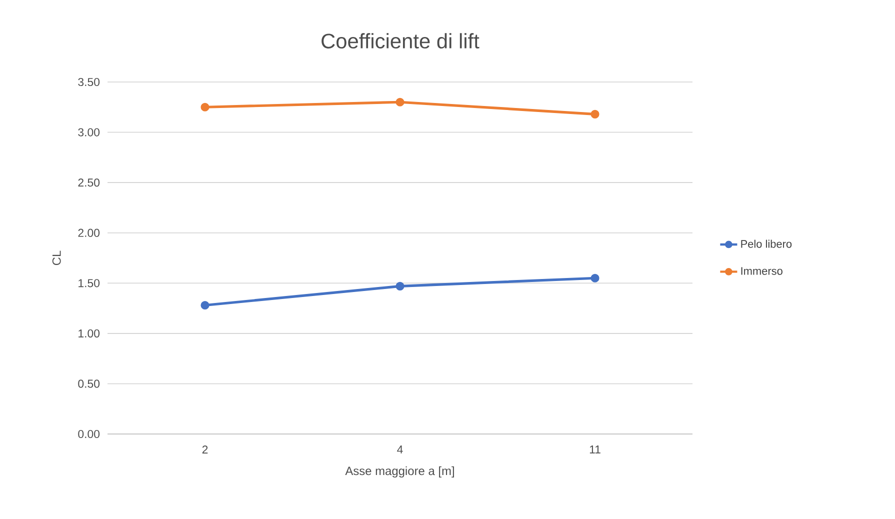 This screenshot has width=895, height=519. Describe the element at coordinates (595, 450) in the screenshot. I see `x-tick-label: 11` at that location.